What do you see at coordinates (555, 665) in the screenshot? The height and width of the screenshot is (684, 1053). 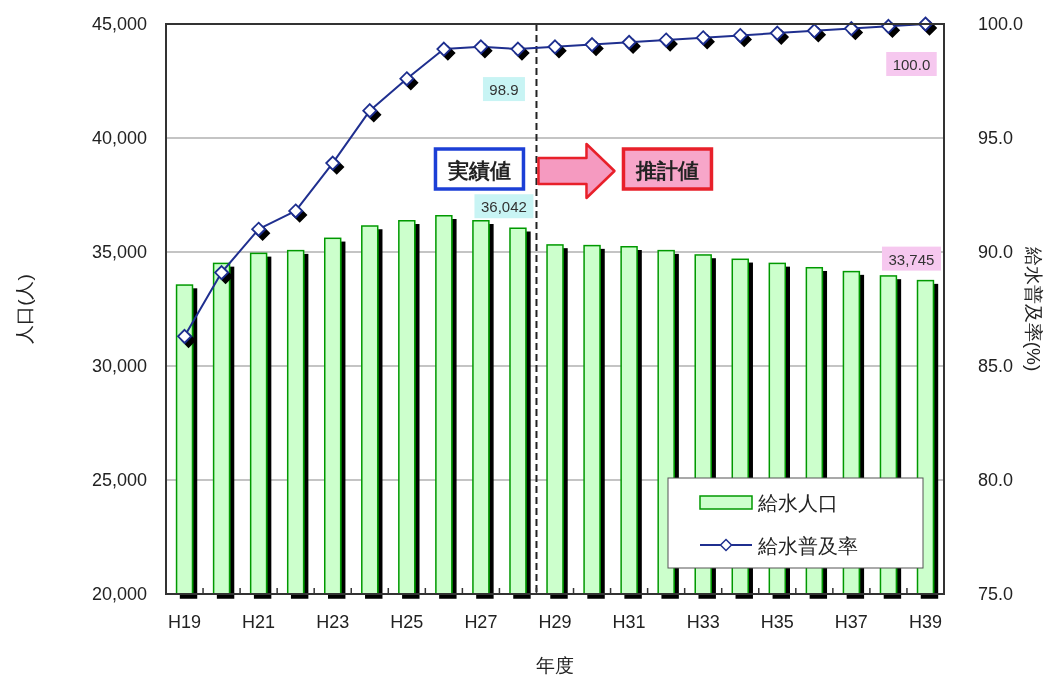 I see `x-axis-title: 年度` at bounding box center [555, 665].